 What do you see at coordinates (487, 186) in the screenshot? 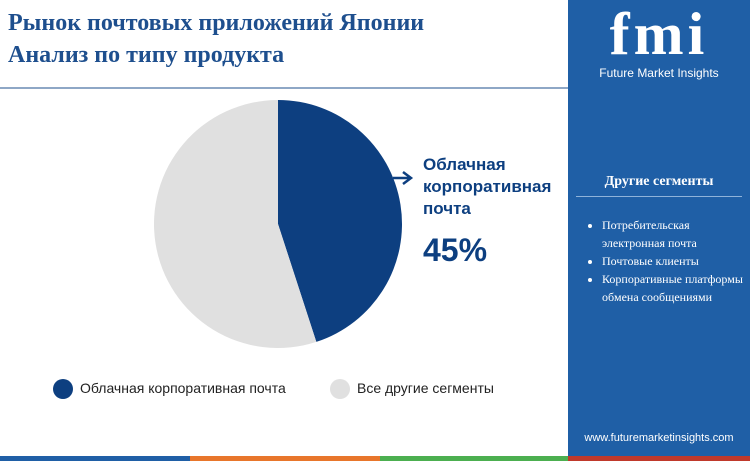
I see `callout-label: Облачная корпоративная почта` at bounding box center [487, 186].